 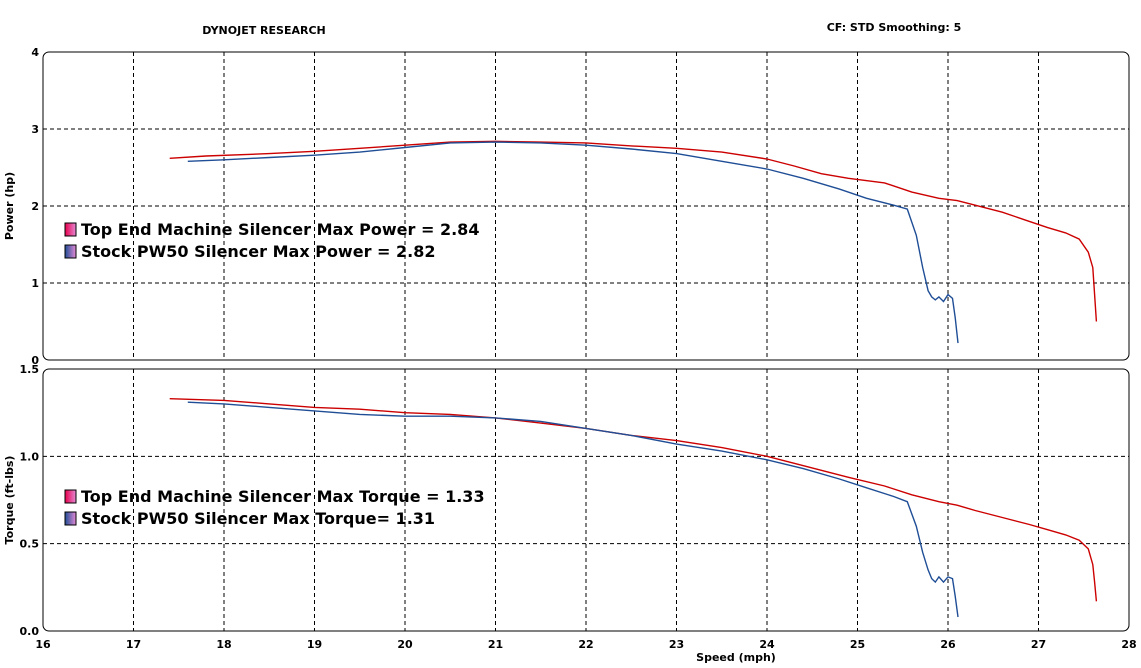 I want to click on xtick-label: 22, so click(x=585, y=644).